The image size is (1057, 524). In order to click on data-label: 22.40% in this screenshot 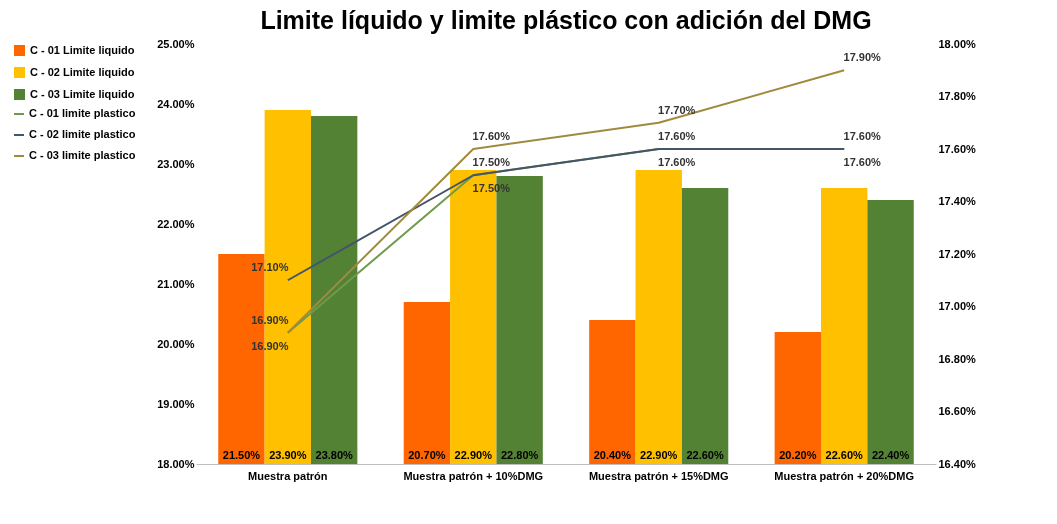, I will do `click(890, 455)`.